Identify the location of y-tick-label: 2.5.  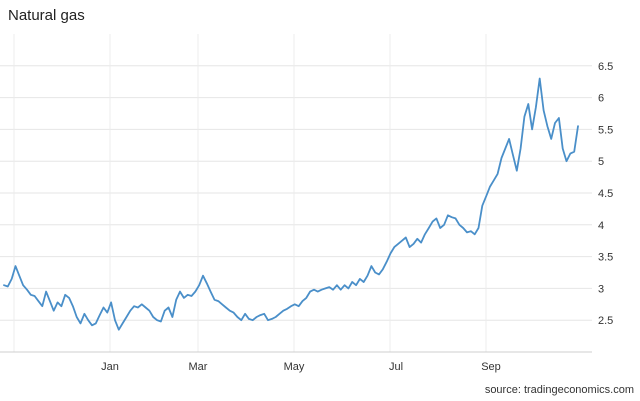
(605, 321).